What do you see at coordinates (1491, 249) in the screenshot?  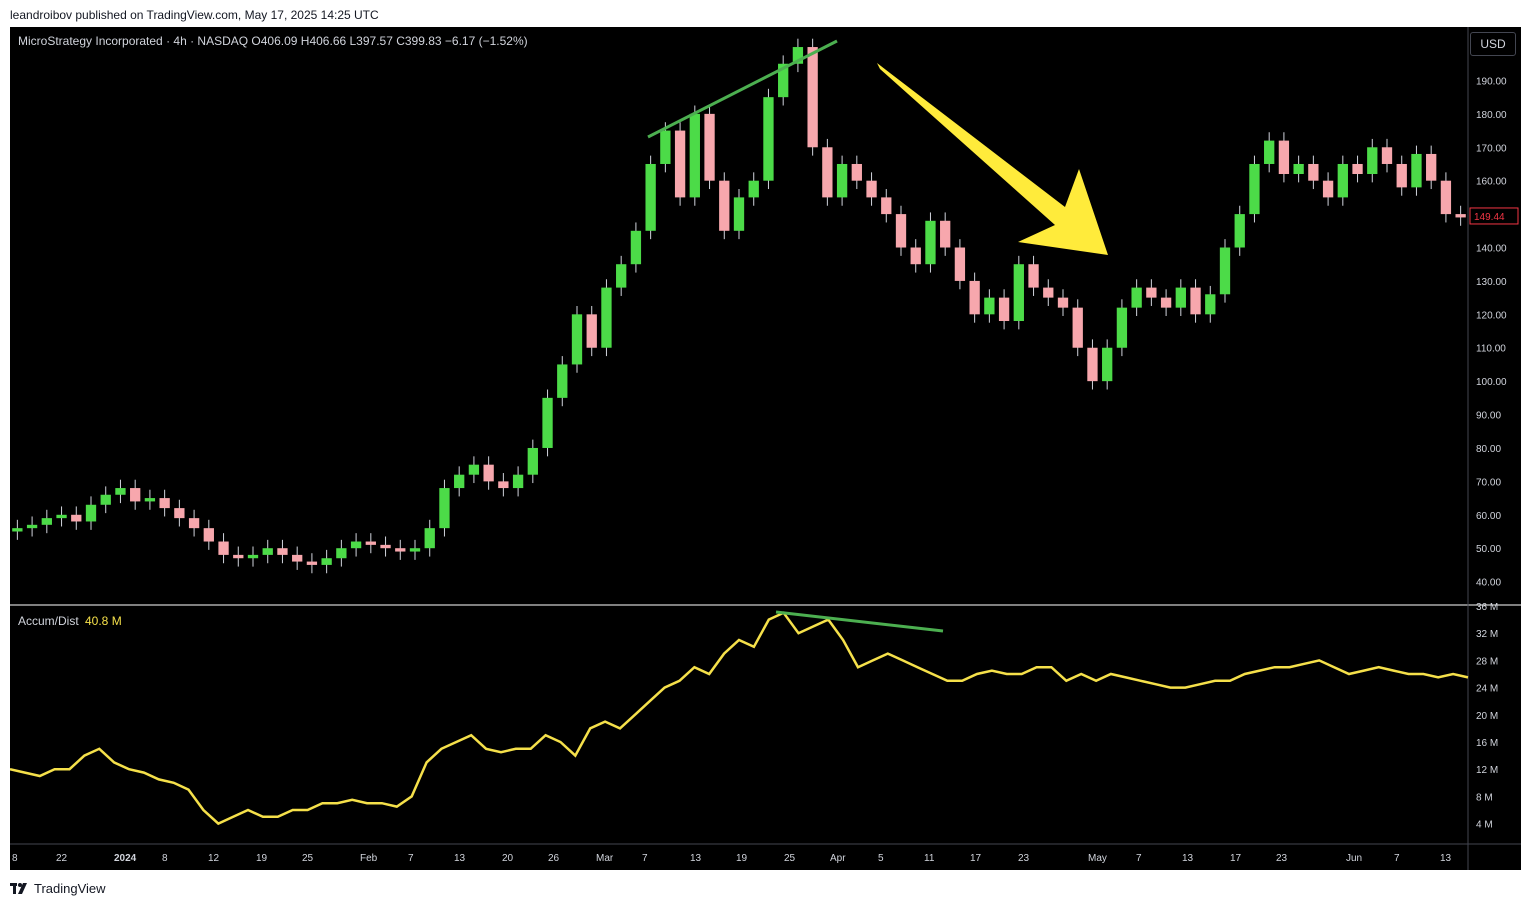 I see `price-tick-label: 140.00` at bounding box center [1491, 249].